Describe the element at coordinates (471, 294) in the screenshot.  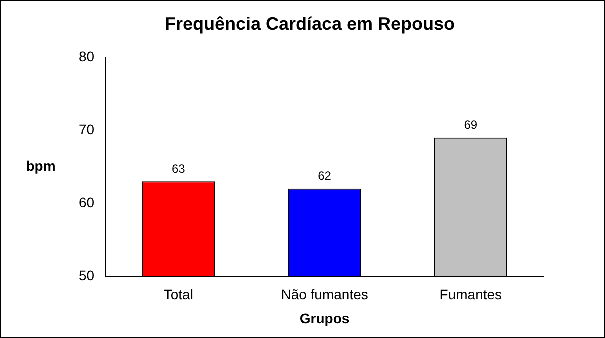
I see `x-tick-label: Fumantes` at that location.